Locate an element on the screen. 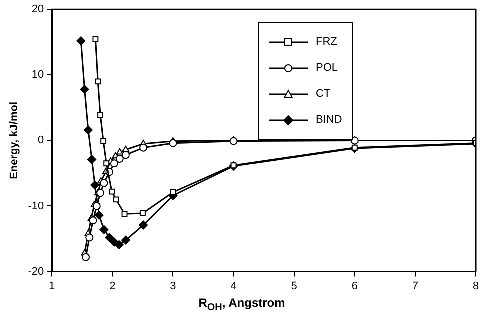 This screenshot has width=484, height=320. y-tick-label: 0 is located at coordinates (41, 140).